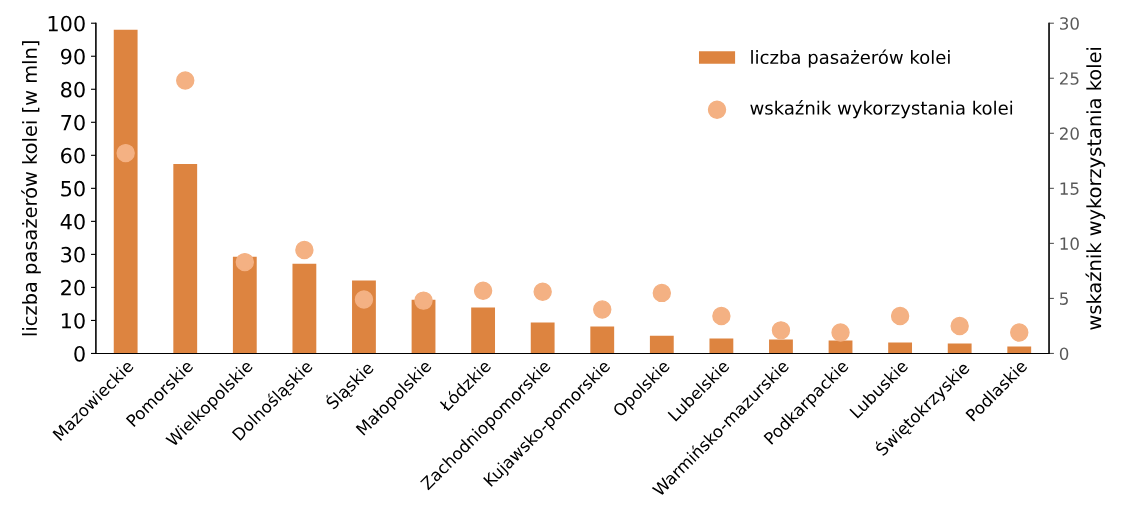  I want to click on y-tick-label: 80, so click(73, 89).